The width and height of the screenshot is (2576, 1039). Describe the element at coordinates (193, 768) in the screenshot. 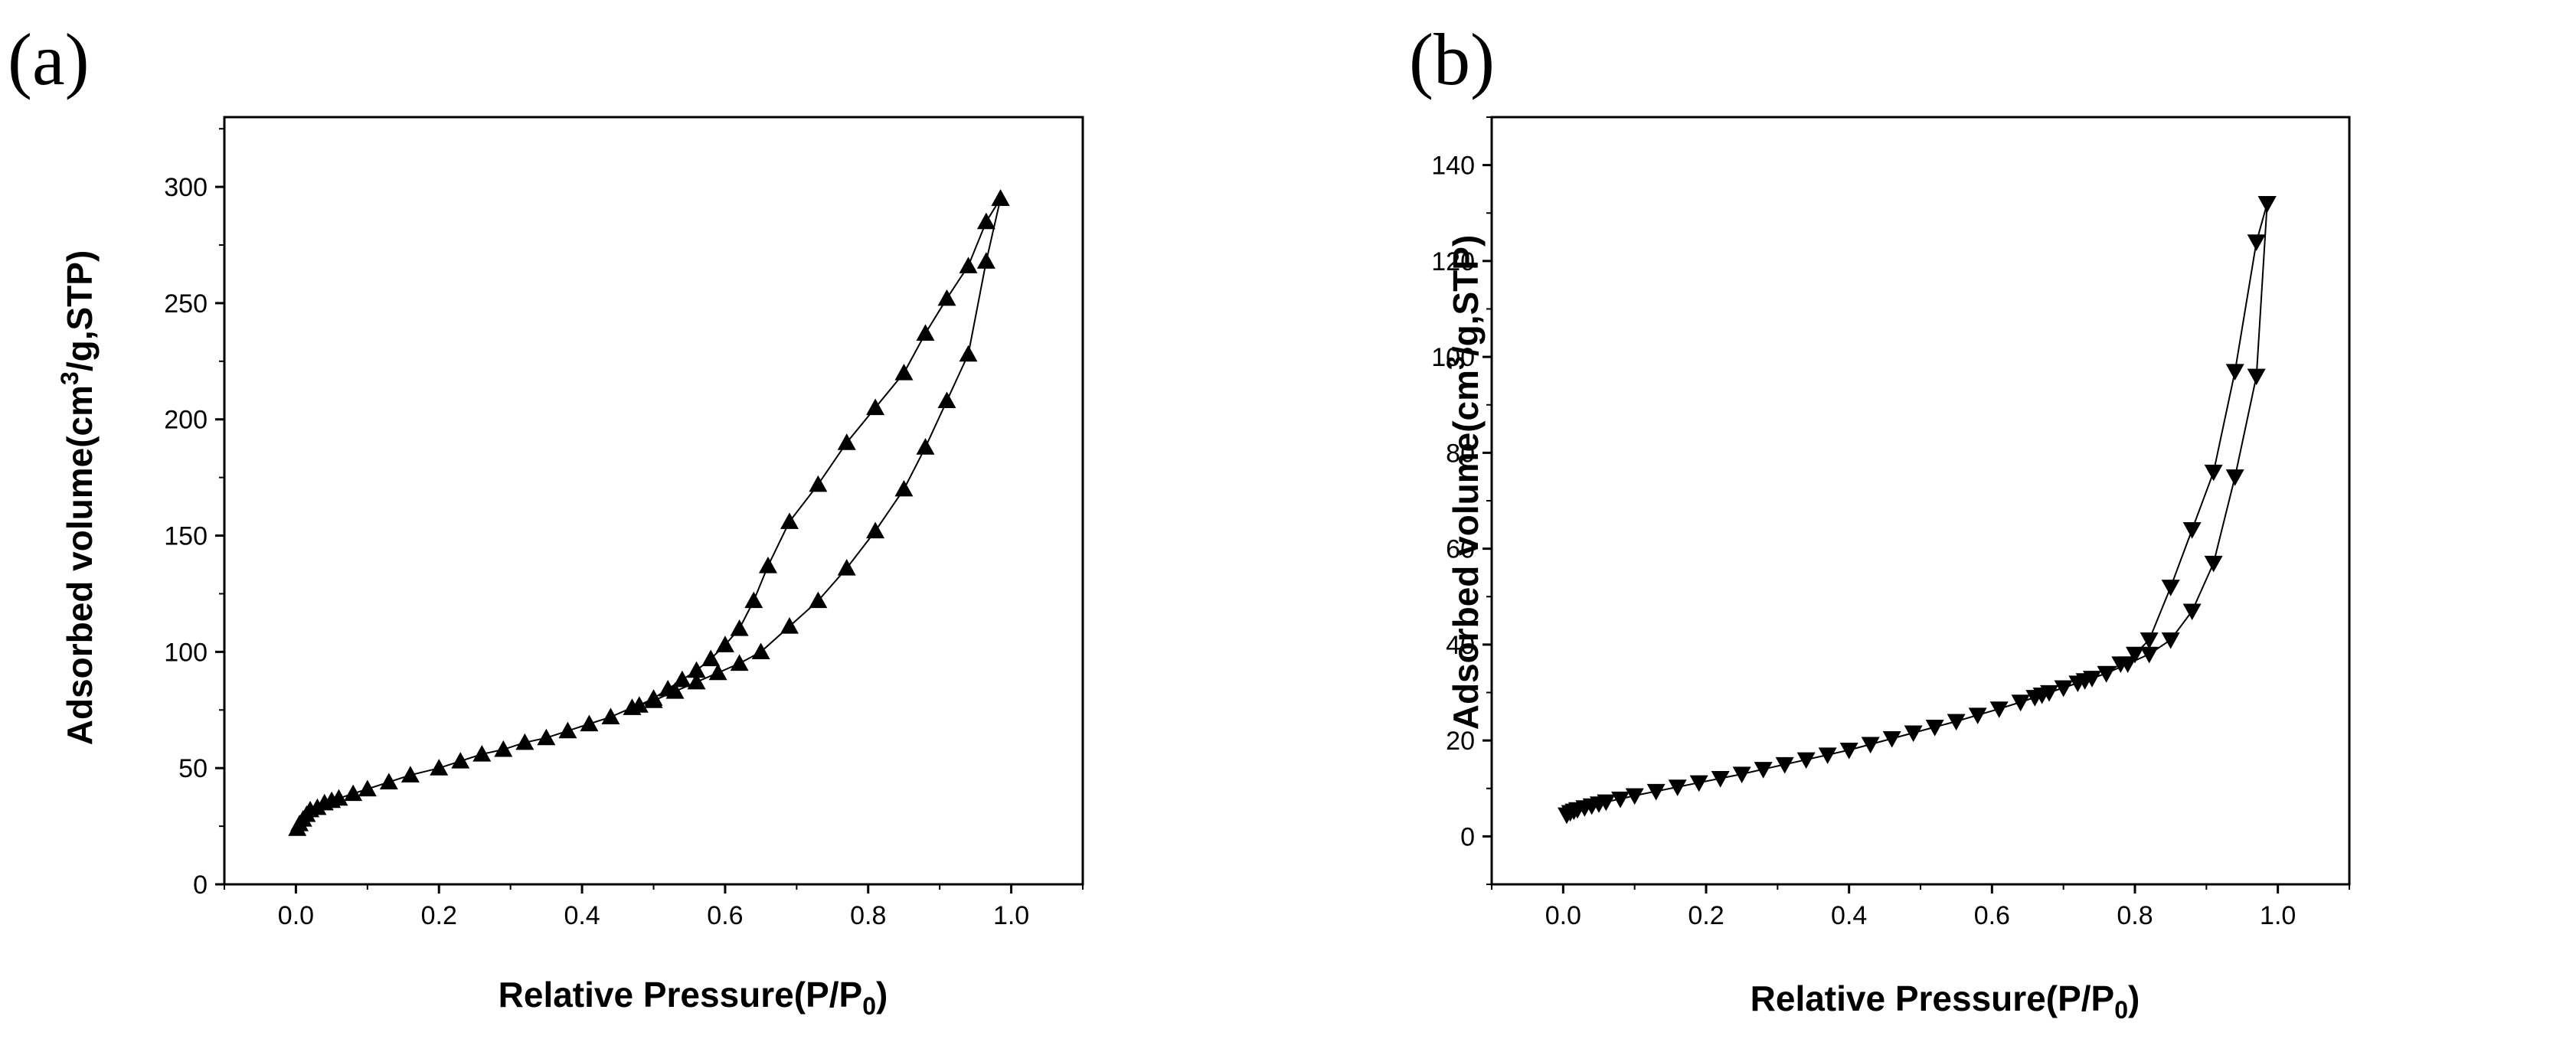

I see `y-tick-label-a: 50` at that location.